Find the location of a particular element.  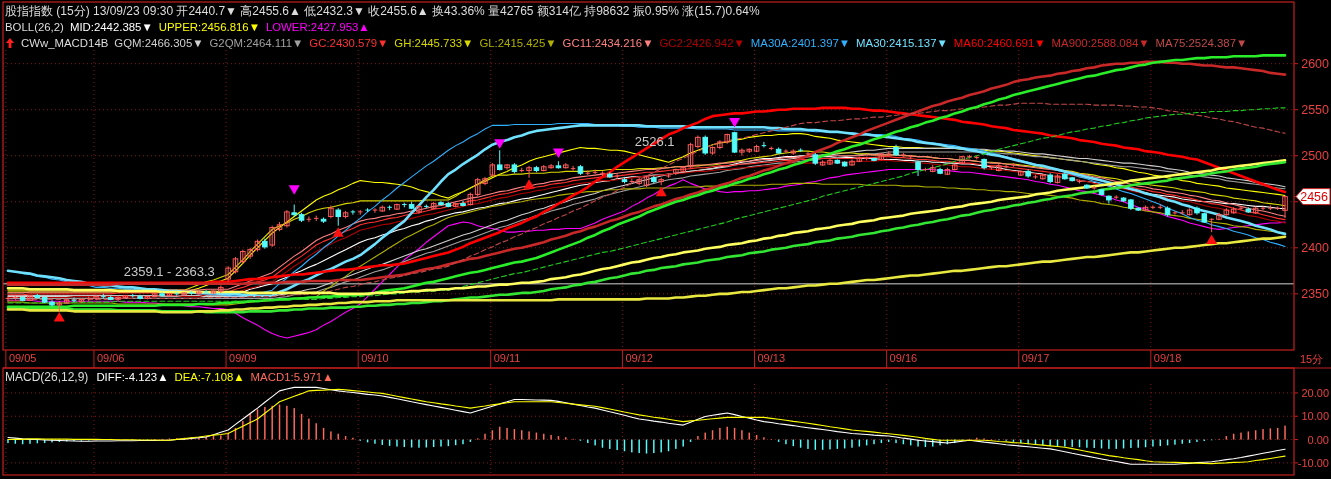

series-label: MA900:2588.084▼ is located at coordinates (1100, 43).